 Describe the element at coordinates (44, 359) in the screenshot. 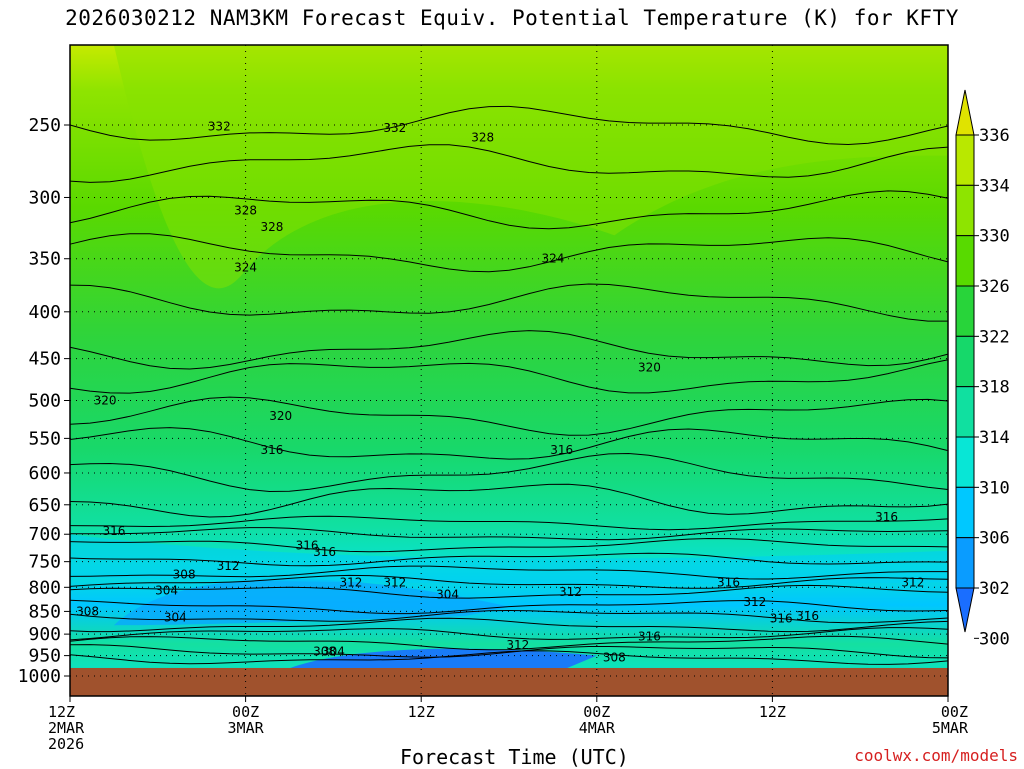

I see `y-tick-label: 450` at that location.